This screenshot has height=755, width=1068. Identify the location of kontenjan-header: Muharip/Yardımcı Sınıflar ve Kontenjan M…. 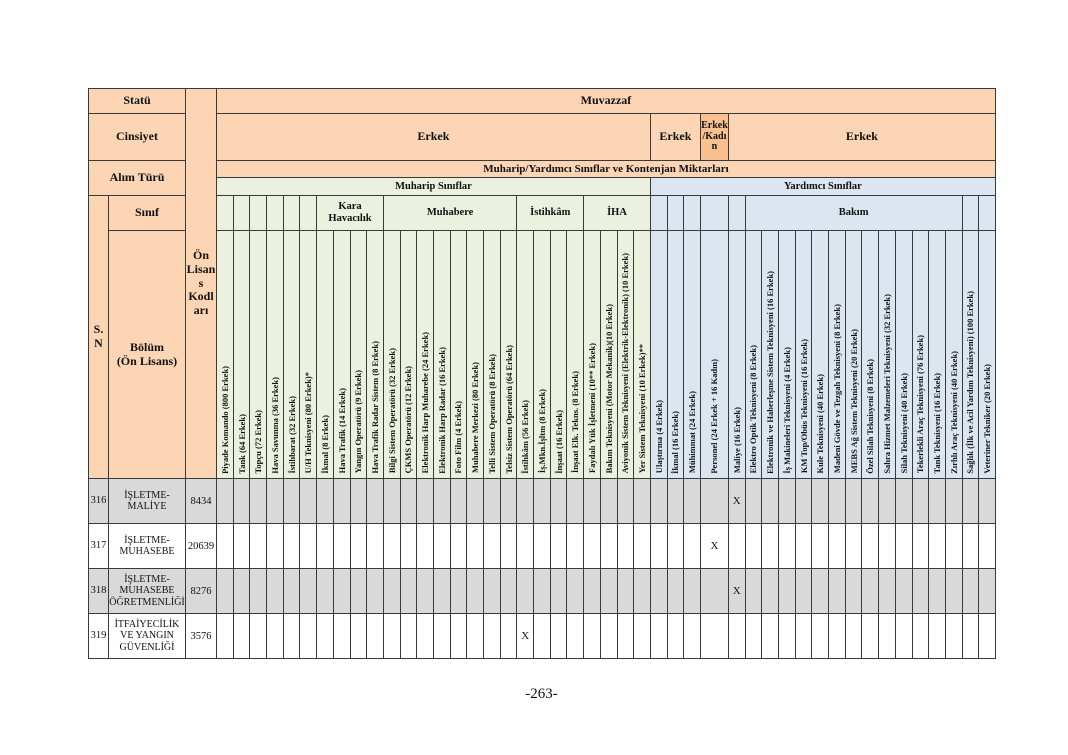
(606, 169).